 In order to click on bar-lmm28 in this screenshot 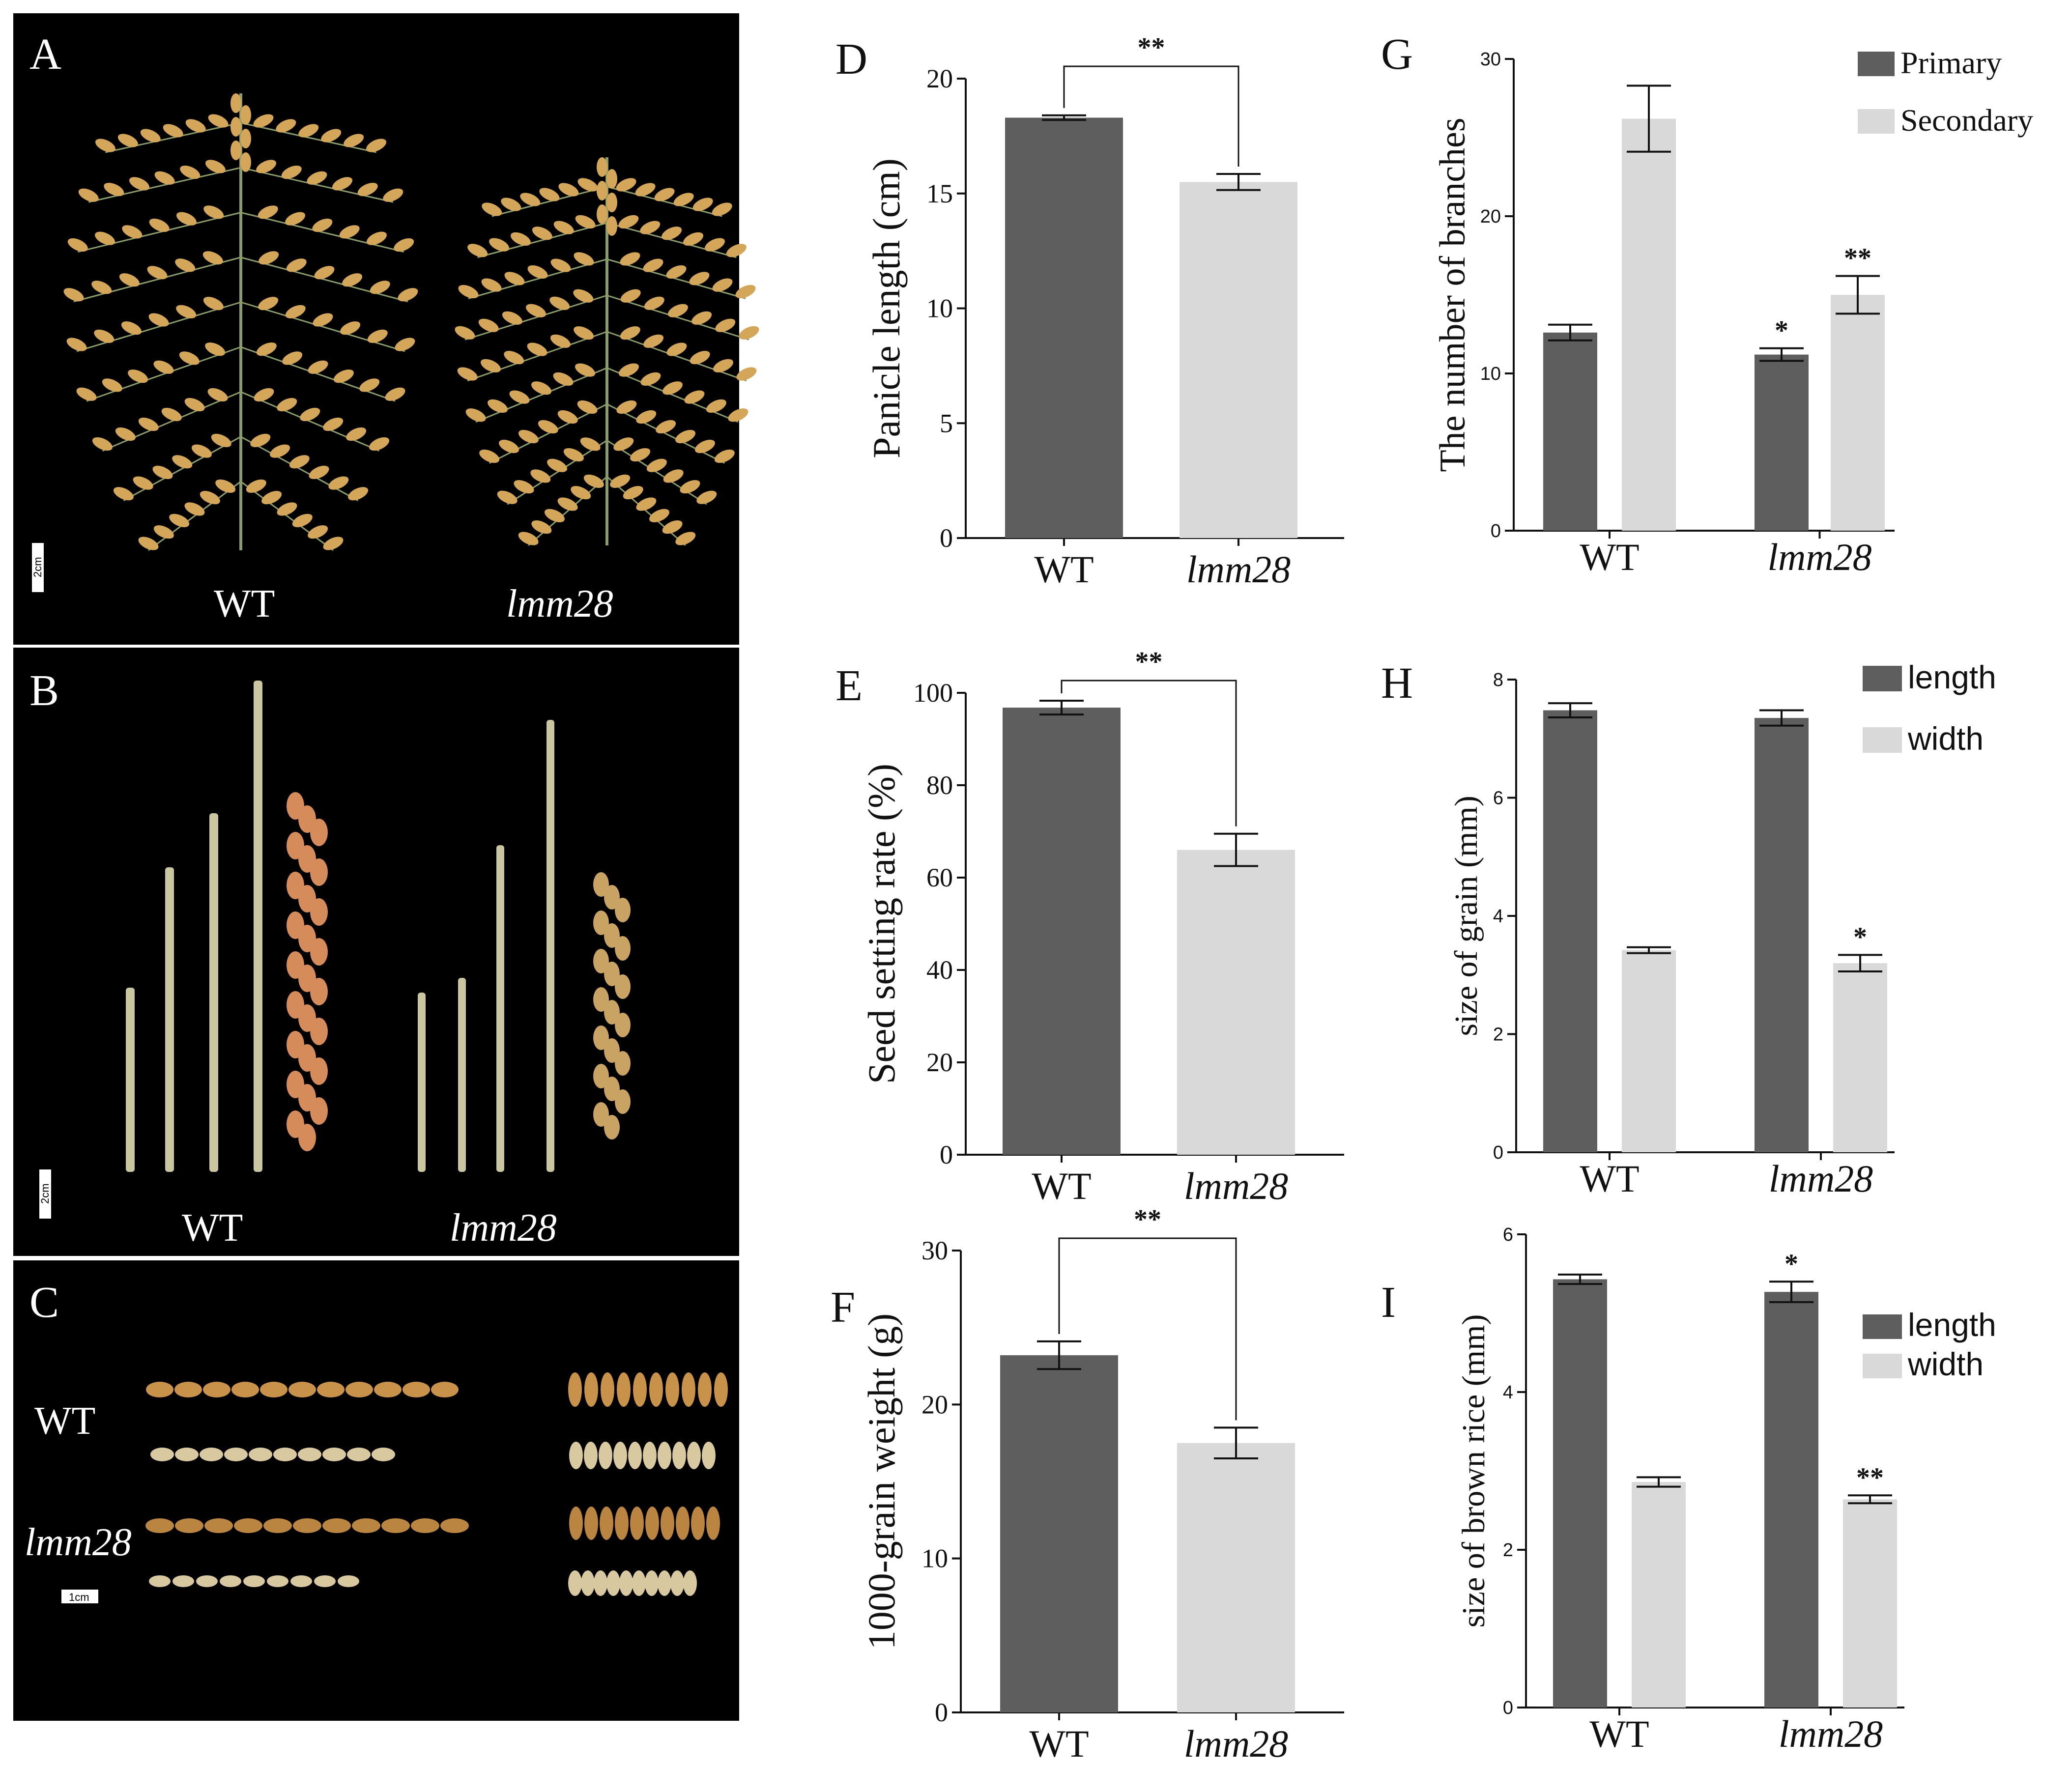, I will do `click(1236, 1577)`.